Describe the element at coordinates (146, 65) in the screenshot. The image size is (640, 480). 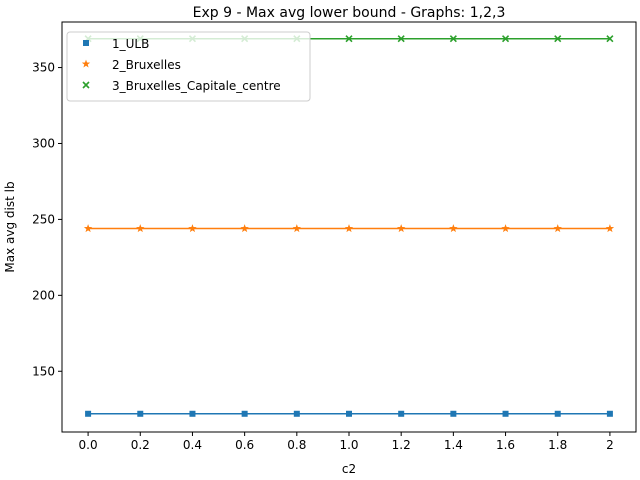
I see `legend-label: 2_Bruxelles` at that location.